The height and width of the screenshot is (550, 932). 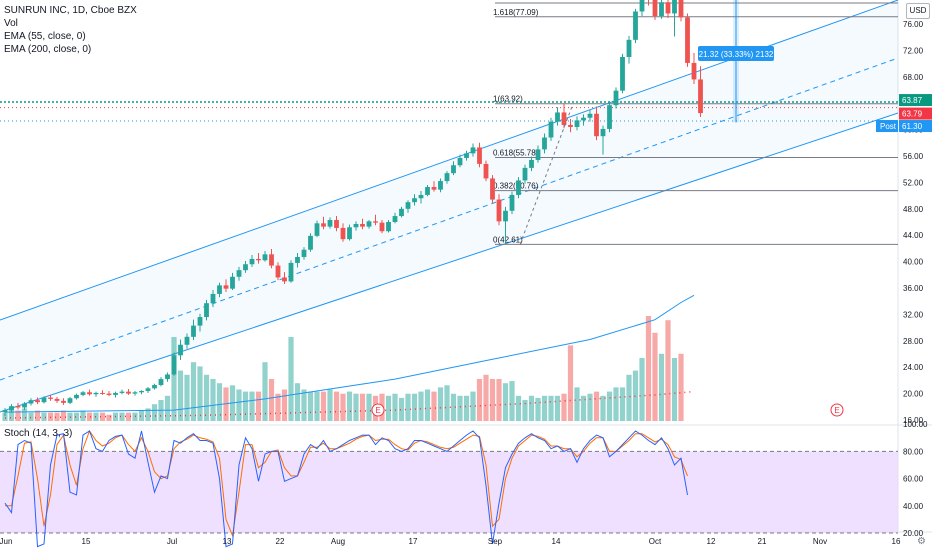 What do you see at coordinates (820, 541) in the screenshot?
I see `time-tick-label: Nov` at bounding box center [820, 541].